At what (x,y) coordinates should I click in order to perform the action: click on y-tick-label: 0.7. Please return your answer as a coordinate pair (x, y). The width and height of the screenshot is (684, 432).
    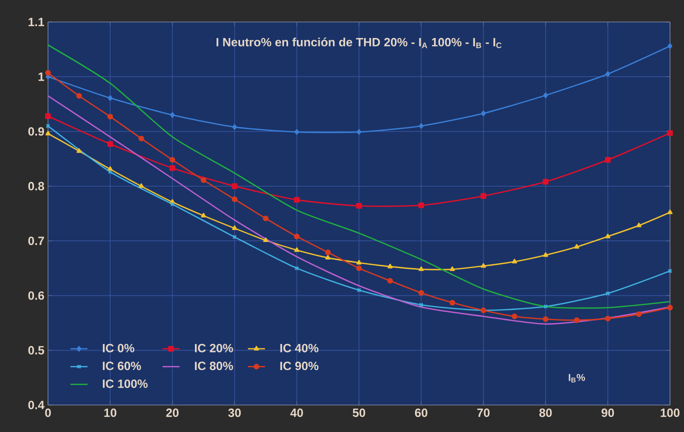
    Looking at the image, I should click on (36, 241).